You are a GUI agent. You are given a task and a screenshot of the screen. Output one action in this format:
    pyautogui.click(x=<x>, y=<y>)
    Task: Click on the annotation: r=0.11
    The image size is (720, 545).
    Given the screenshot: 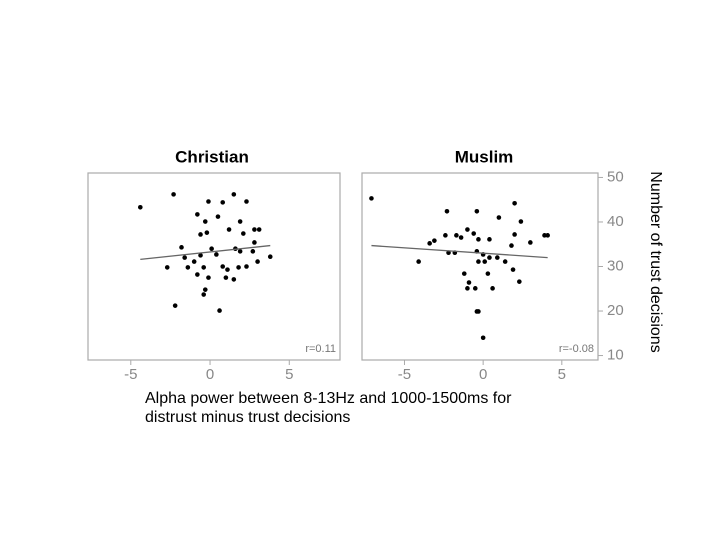 What is the action you would take?
    pyautogui.click(x=320, y=349)
    